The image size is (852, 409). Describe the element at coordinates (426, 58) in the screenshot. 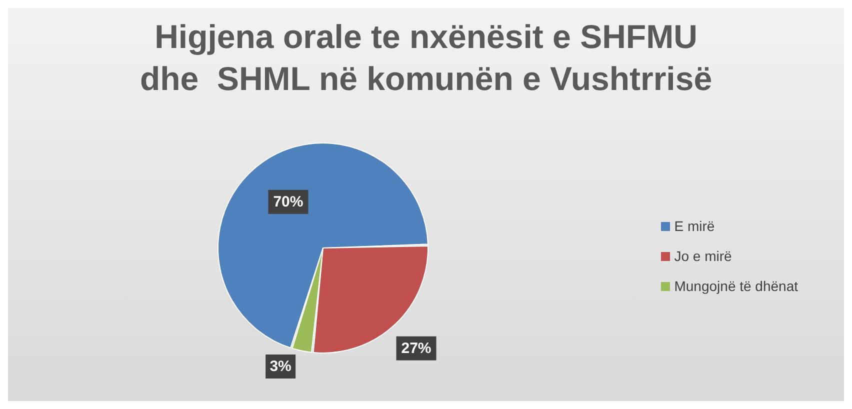

I see `chart-title: Higjena orale te nxënësit e SHFMU dhe SHML në komunën e Vushtrrisë` at that location.